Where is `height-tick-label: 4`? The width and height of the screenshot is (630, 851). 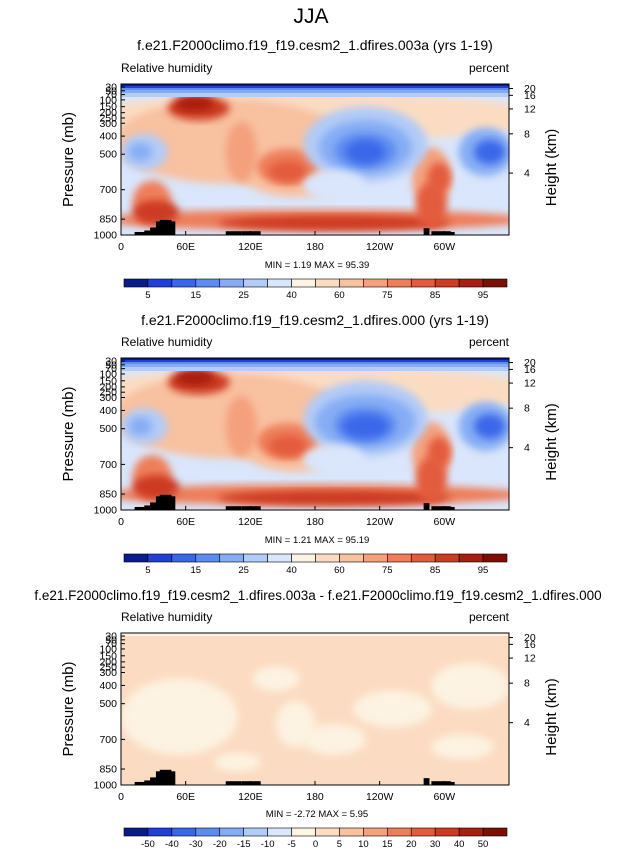 height-tick-label: 4 is located at coordinates (527, 723).